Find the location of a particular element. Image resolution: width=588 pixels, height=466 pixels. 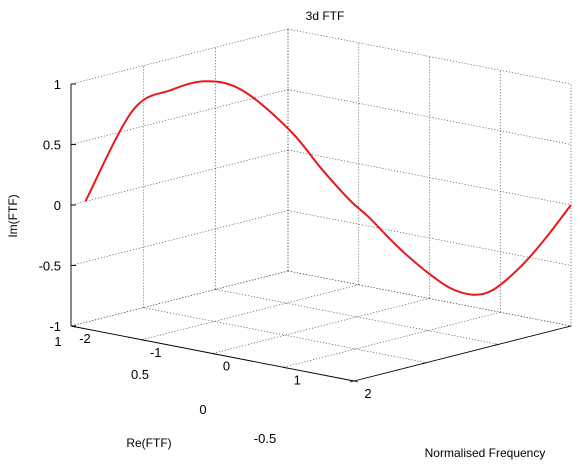

z-tick-label-0: -1 is located at coordinates (55, 326).